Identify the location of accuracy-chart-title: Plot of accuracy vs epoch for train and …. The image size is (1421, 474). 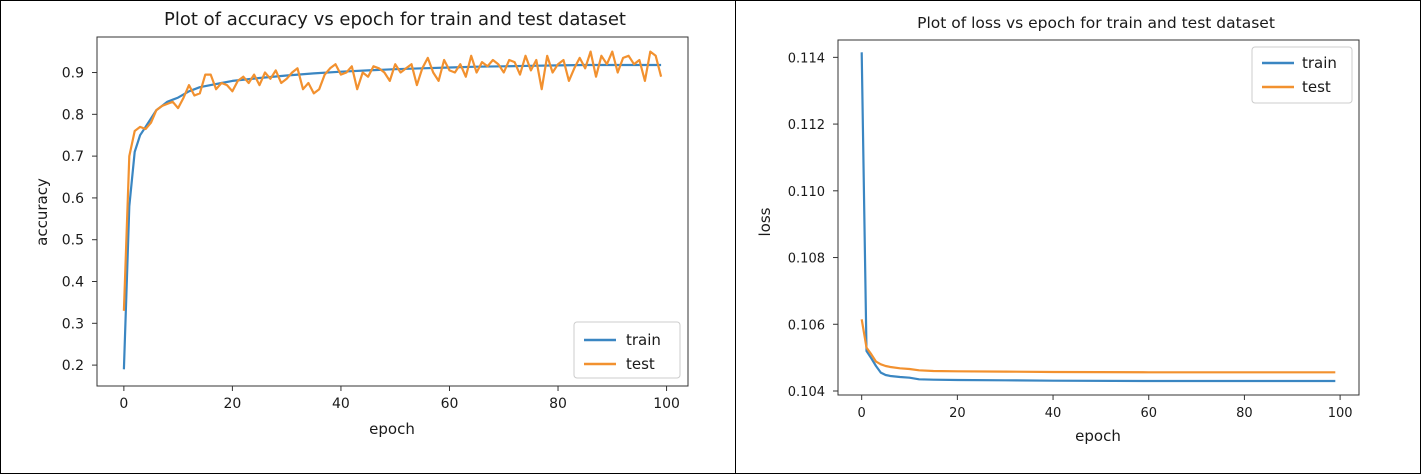
(395, 19).